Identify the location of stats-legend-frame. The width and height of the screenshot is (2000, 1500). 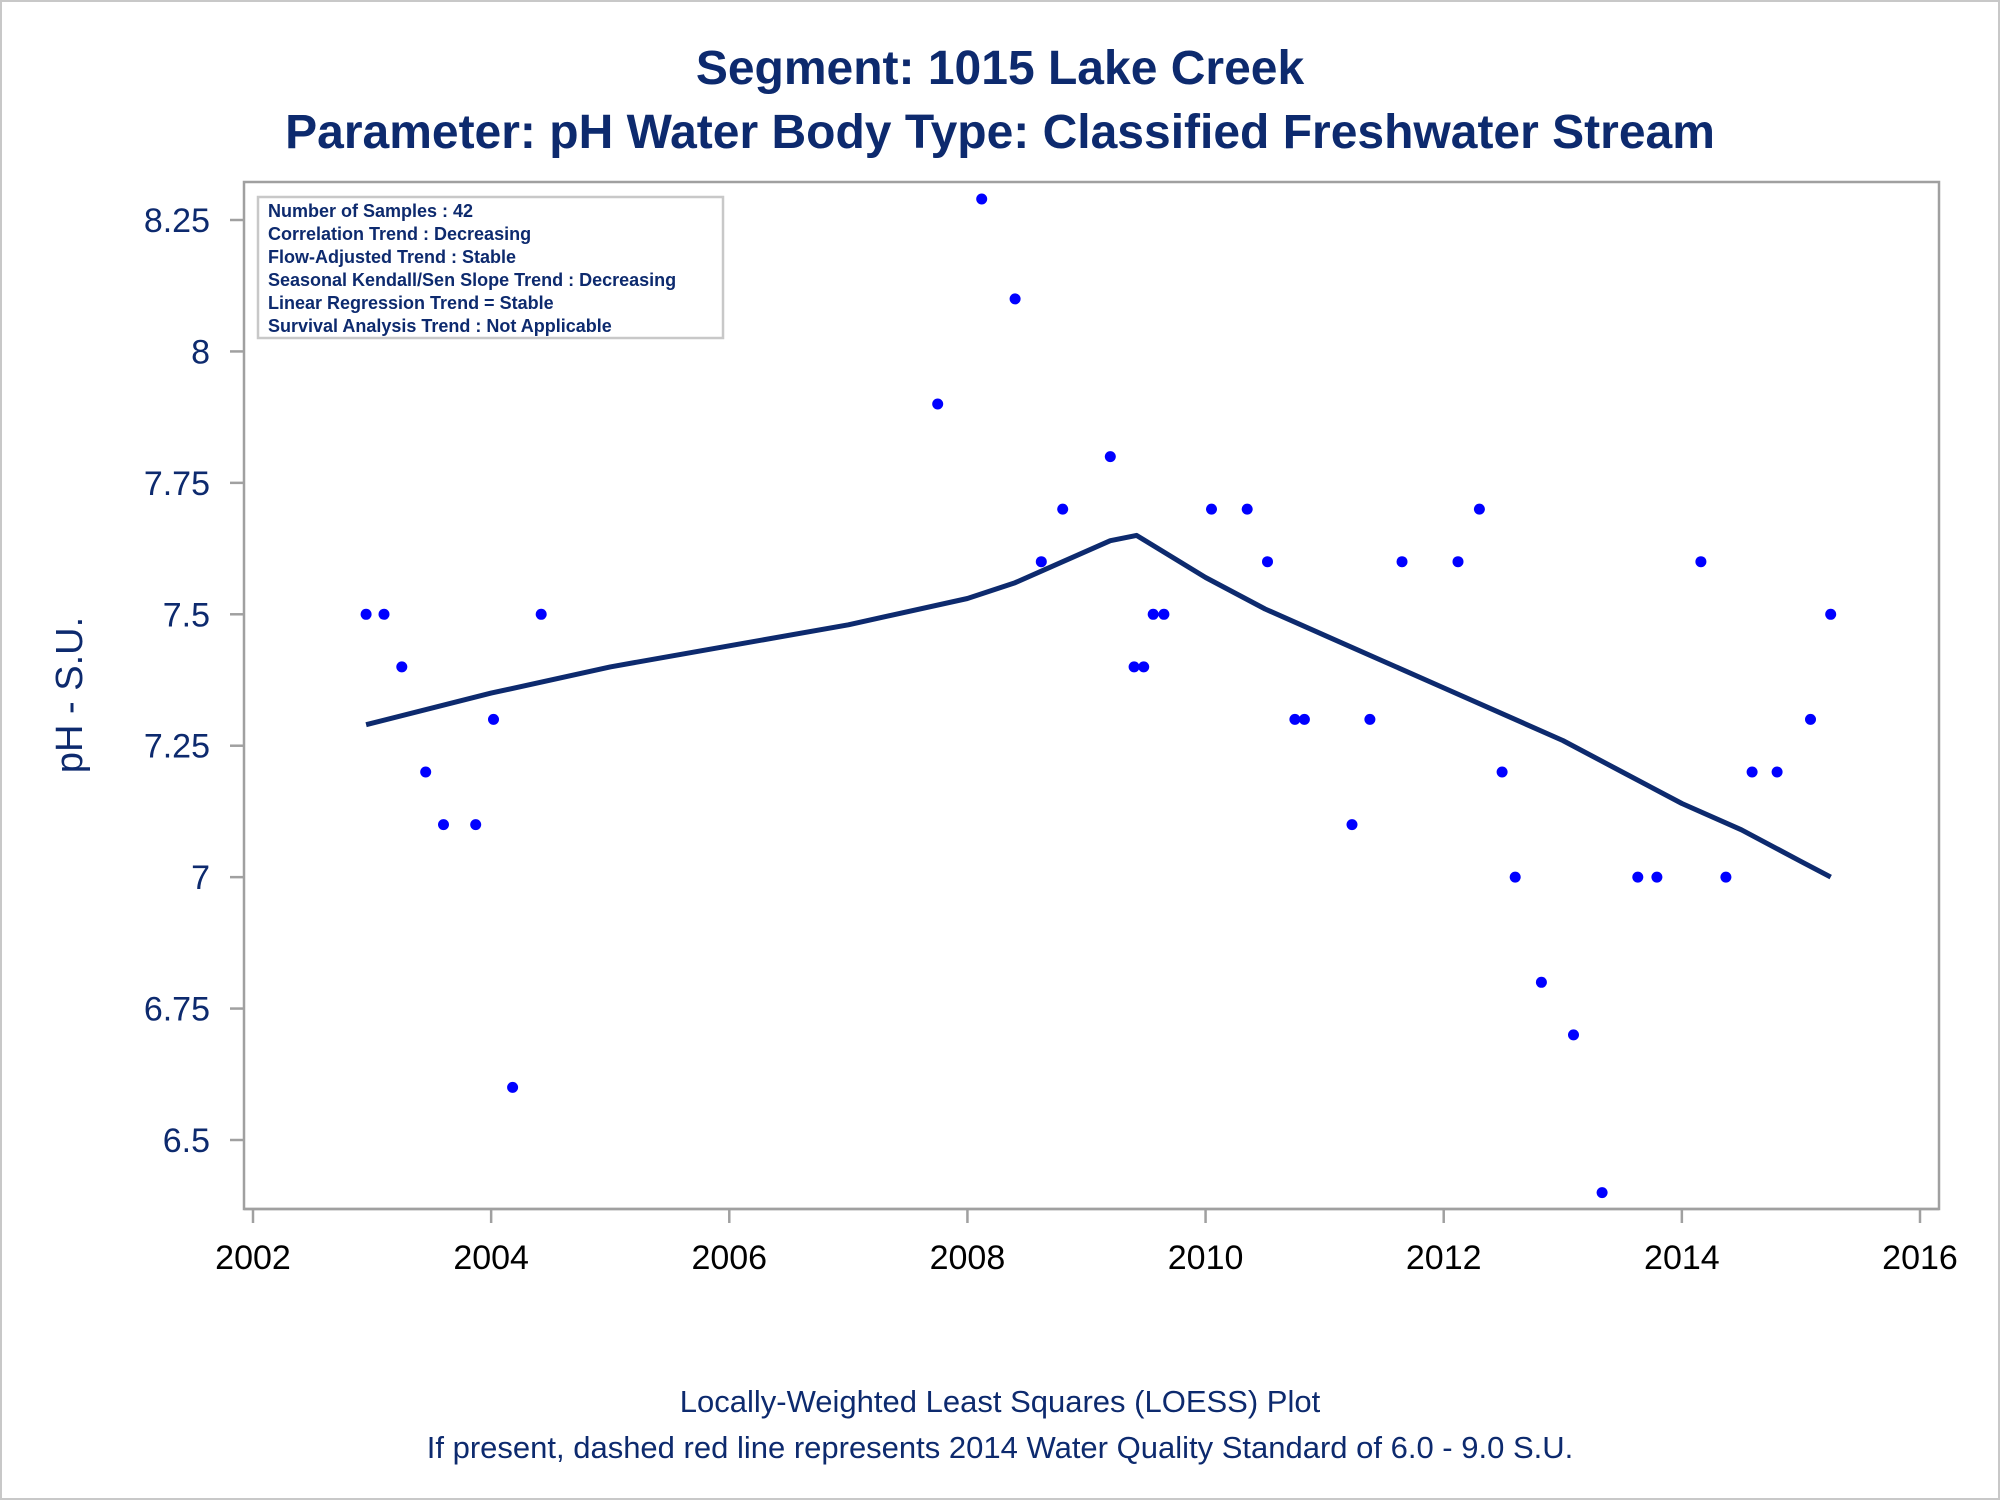
(490, 267).